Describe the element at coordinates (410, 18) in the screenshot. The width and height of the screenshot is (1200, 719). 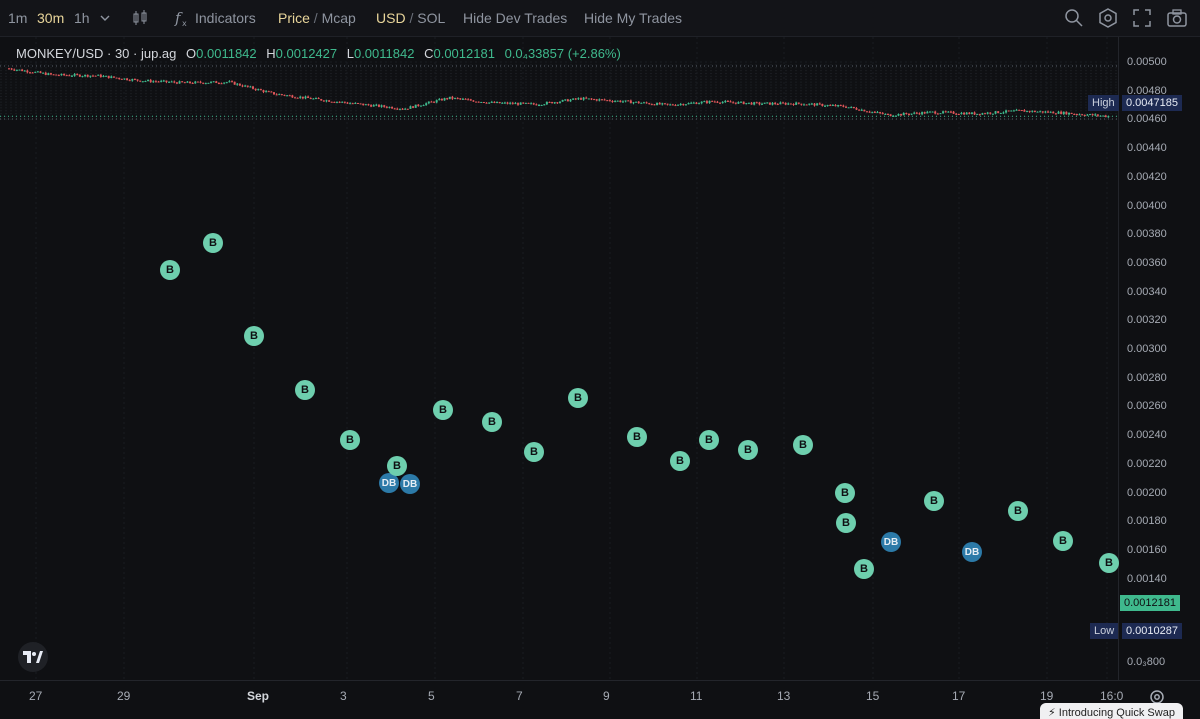
I see `usd-sol-toggle: USD / SOL` at that location.